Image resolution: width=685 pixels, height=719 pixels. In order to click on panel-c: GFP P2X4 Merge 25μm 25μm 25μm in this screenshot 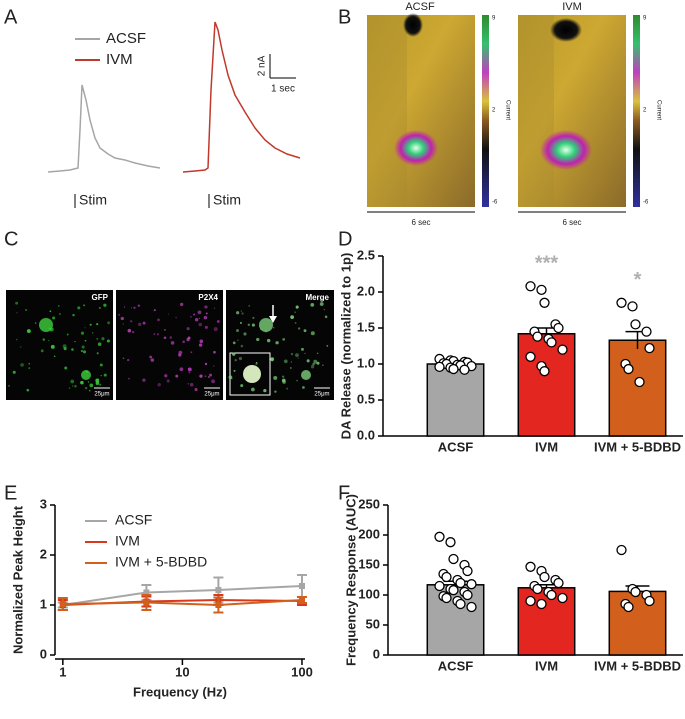, I will do `click(170, 345)`.